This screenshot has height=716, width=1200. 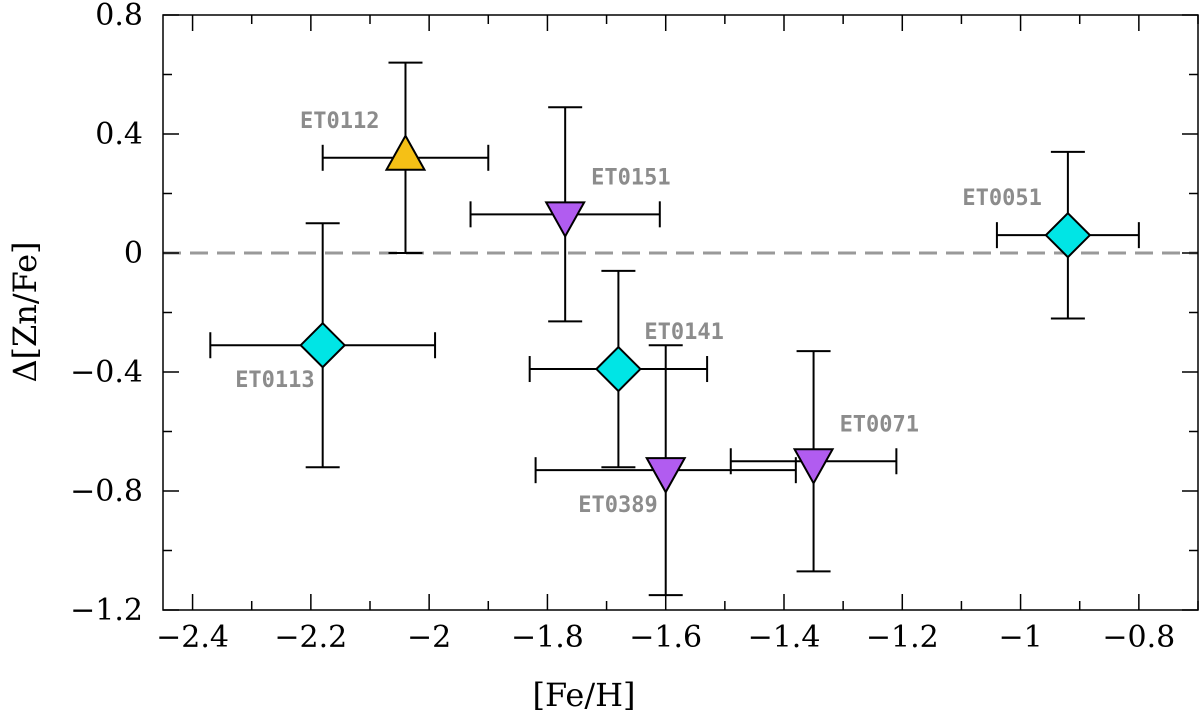 What do you see at coordinates (310, 637) in the screenshot?
I see `x-tick-label: −2.2` at bounding box center [310, 637].